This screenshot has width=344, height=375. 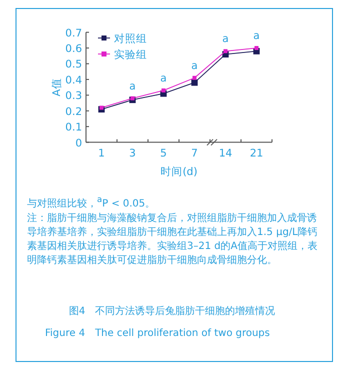 I want to click on x-tick-label: 3, so click(x=132, y=153).